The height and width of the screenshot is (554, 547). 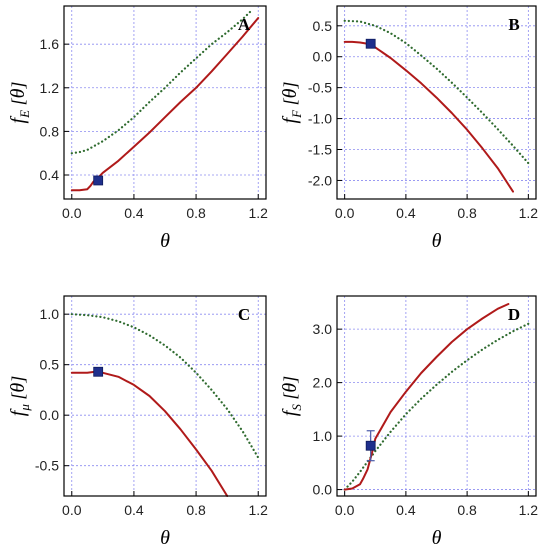 I want to click on solid-series-line-a, so click(x=165, y=104).